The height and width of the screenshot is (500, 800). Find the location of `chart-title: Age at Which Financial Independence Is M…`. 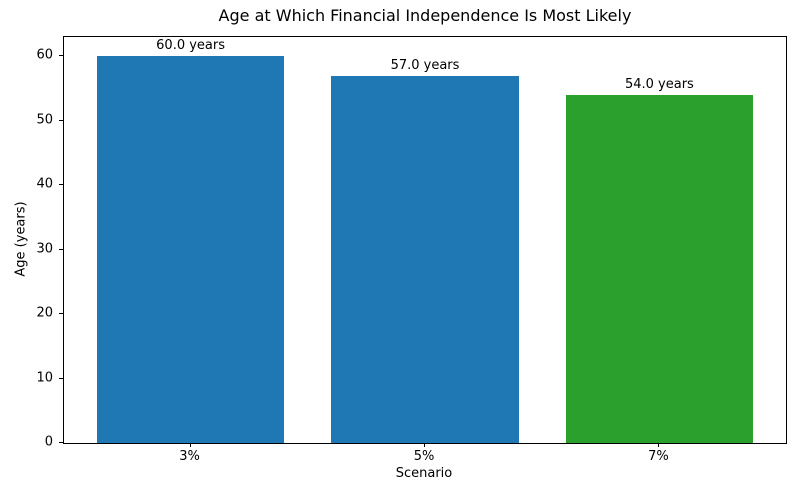

chart-title: Age at Which Financial Independence Is M… is located at coordinates (425, 15).